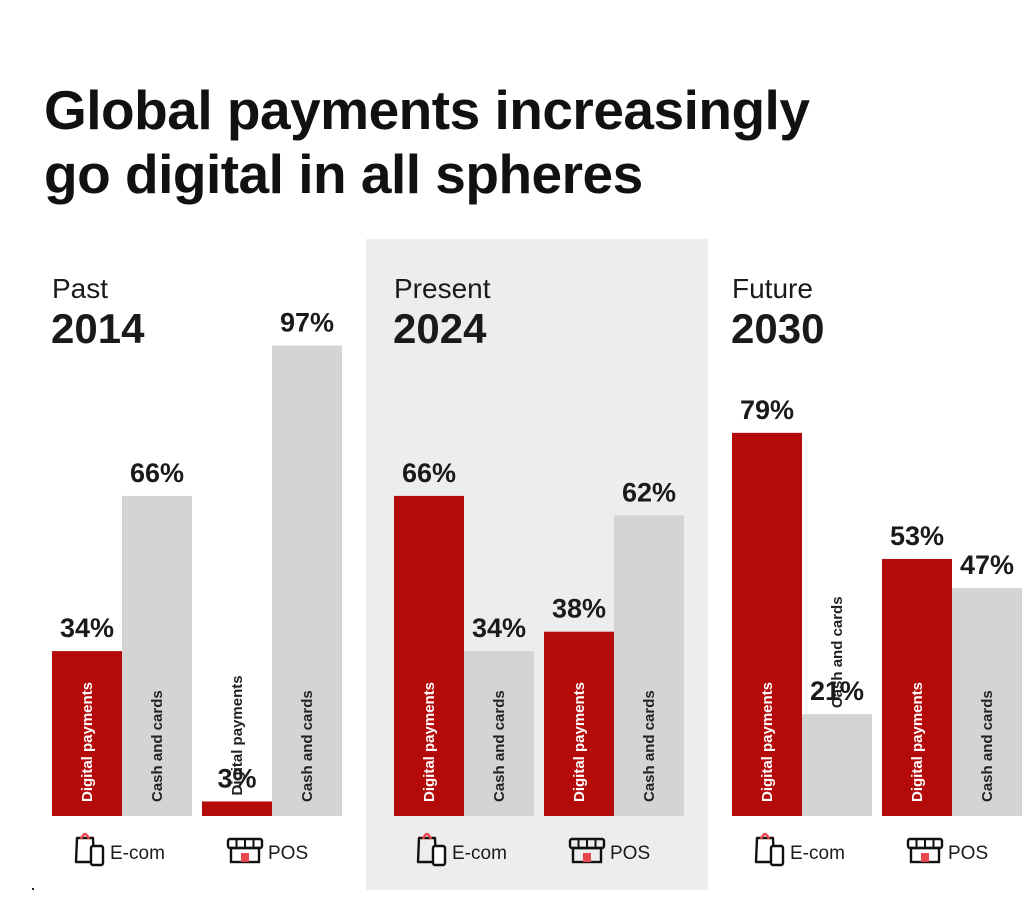 Image resolution: width=1024 pixels, height=898 pixels. I want to click on value-label: 38%, so click(579, 609).